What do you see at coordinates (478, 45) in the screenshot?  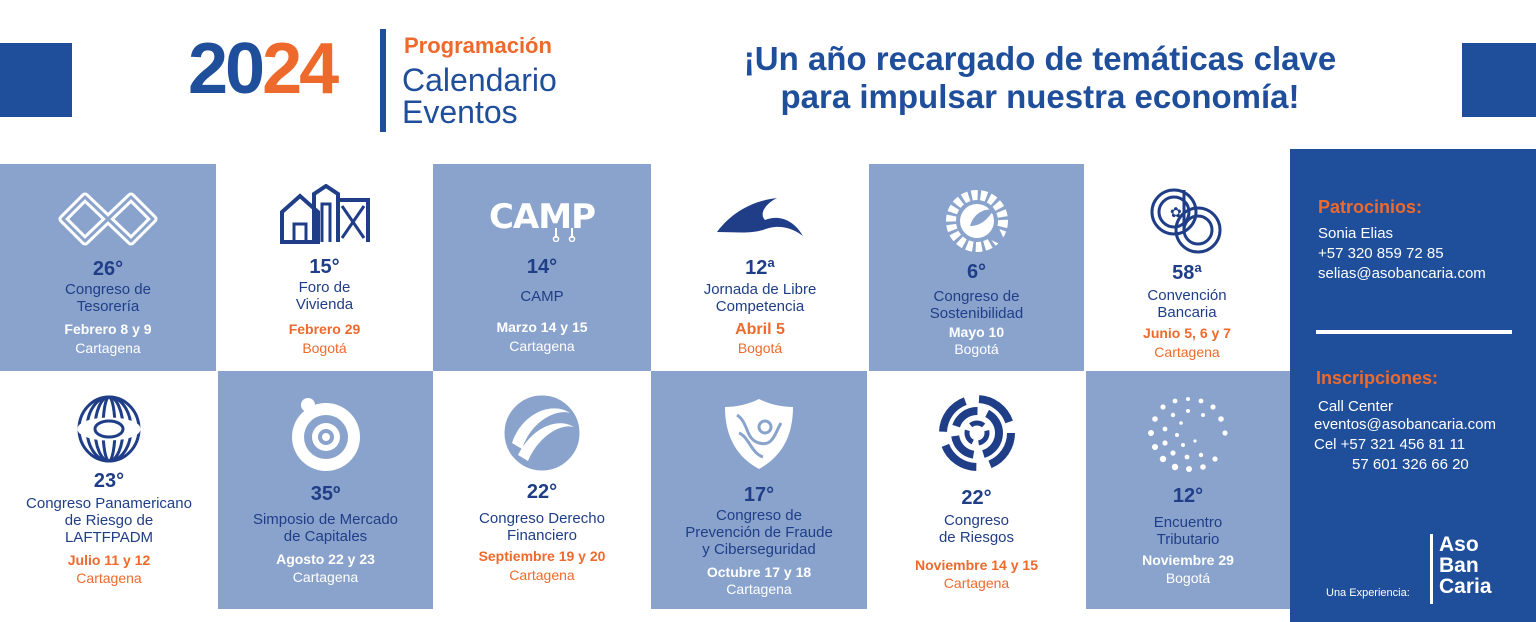 I see `programacion-label: Programación` at bounding box center [478, 45].